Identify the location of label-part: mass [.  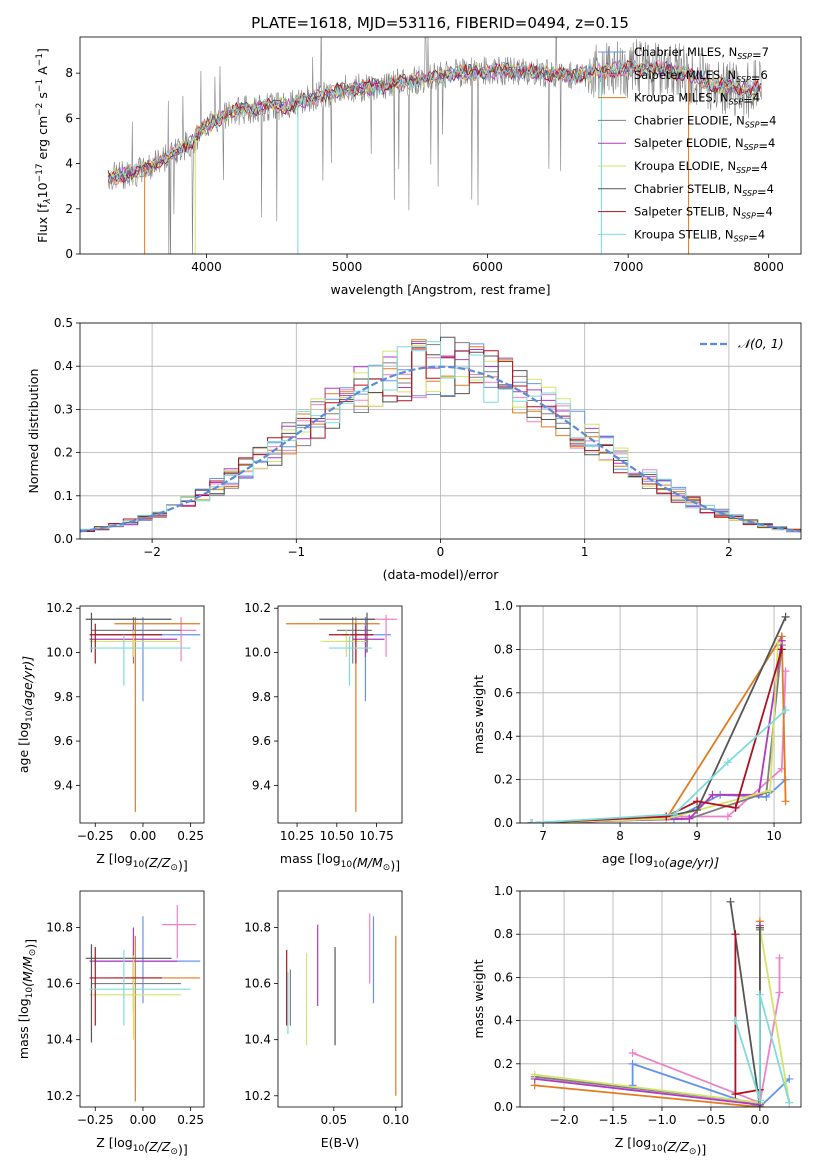
(23, 1038).